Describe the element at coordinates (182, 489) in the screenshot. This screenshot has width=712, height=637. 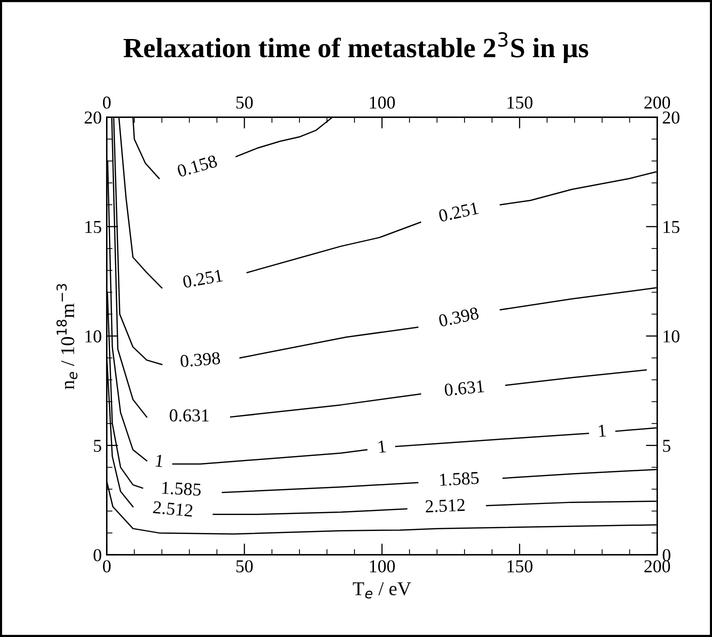
I see `series-label: 1.585` at that location.